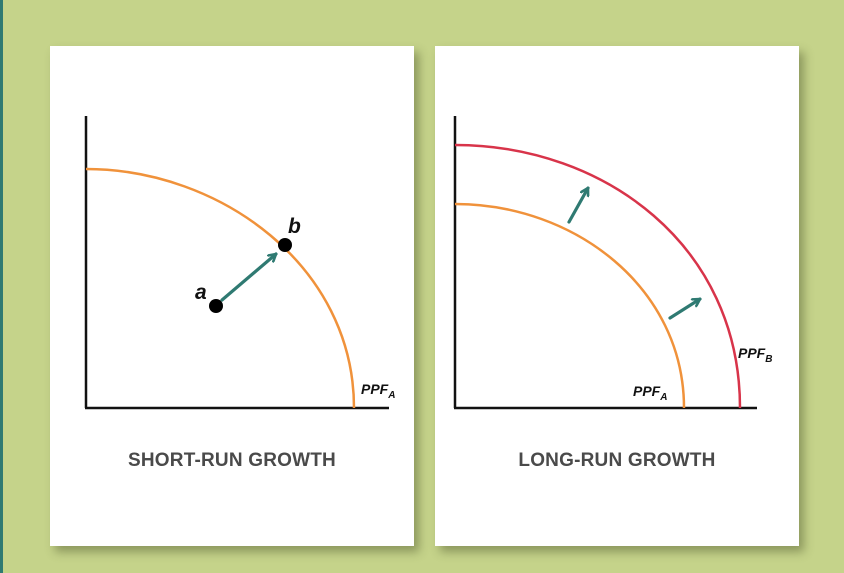 The image size is (844, 573). I want to click on point-b-label: b, so click(294, 226).